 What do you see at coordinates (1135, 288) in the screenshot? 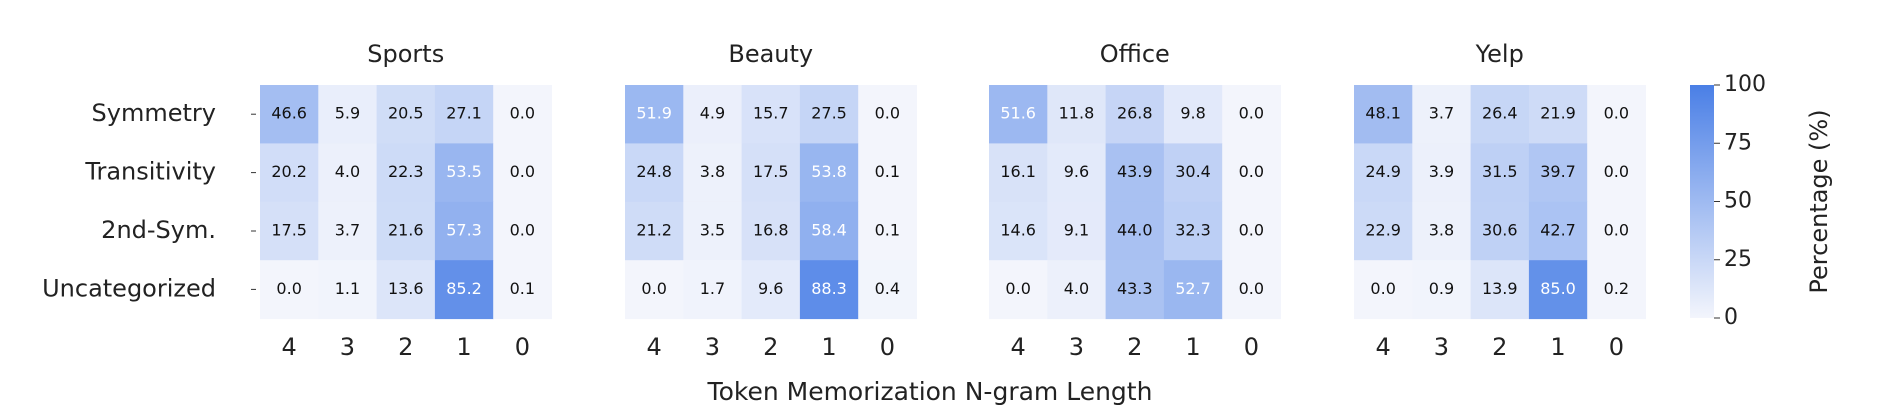
I see `cell-label: 43.3` at bounding box center [1135, 288].